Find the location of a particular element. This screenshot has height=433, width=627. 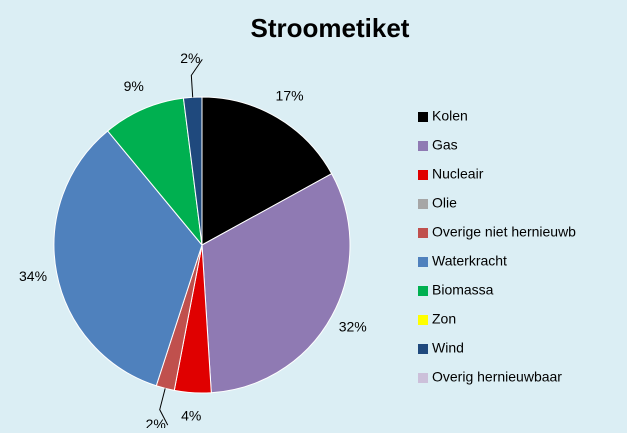

data-label: 32% is located at coordinates (353, 327).